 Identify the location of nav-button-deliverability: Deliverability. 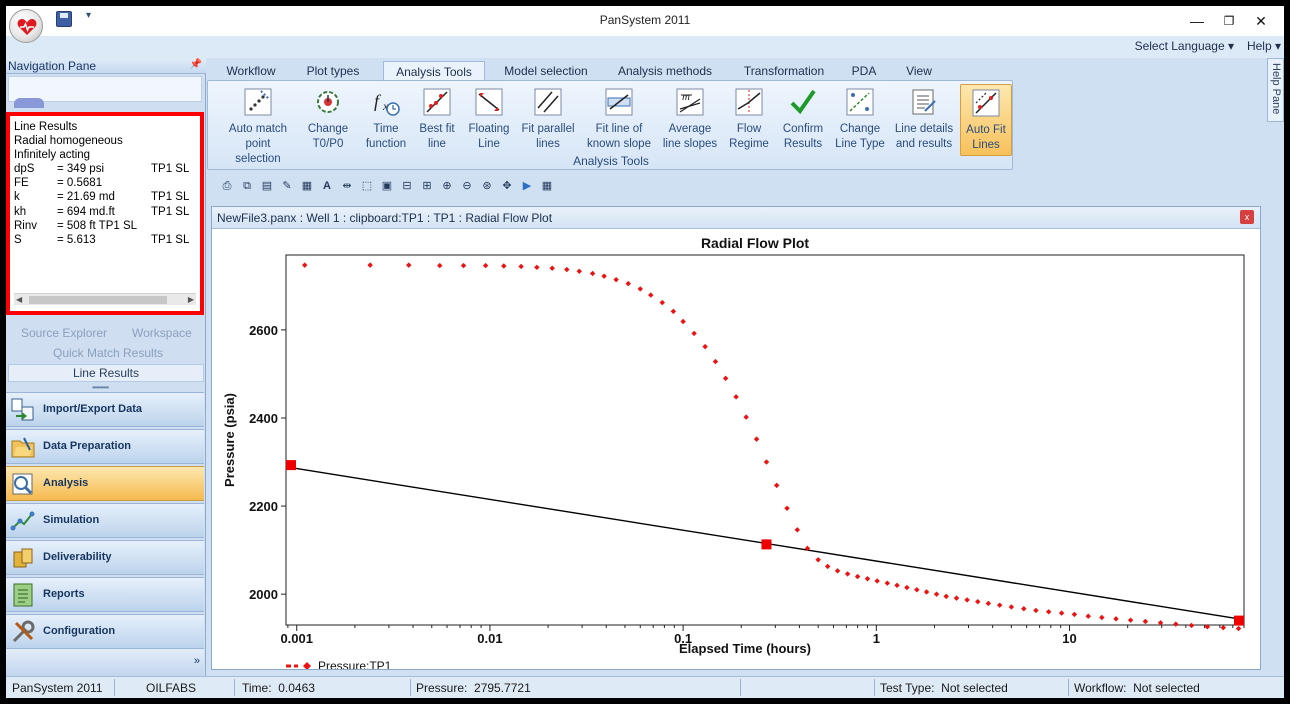
(105, 557).